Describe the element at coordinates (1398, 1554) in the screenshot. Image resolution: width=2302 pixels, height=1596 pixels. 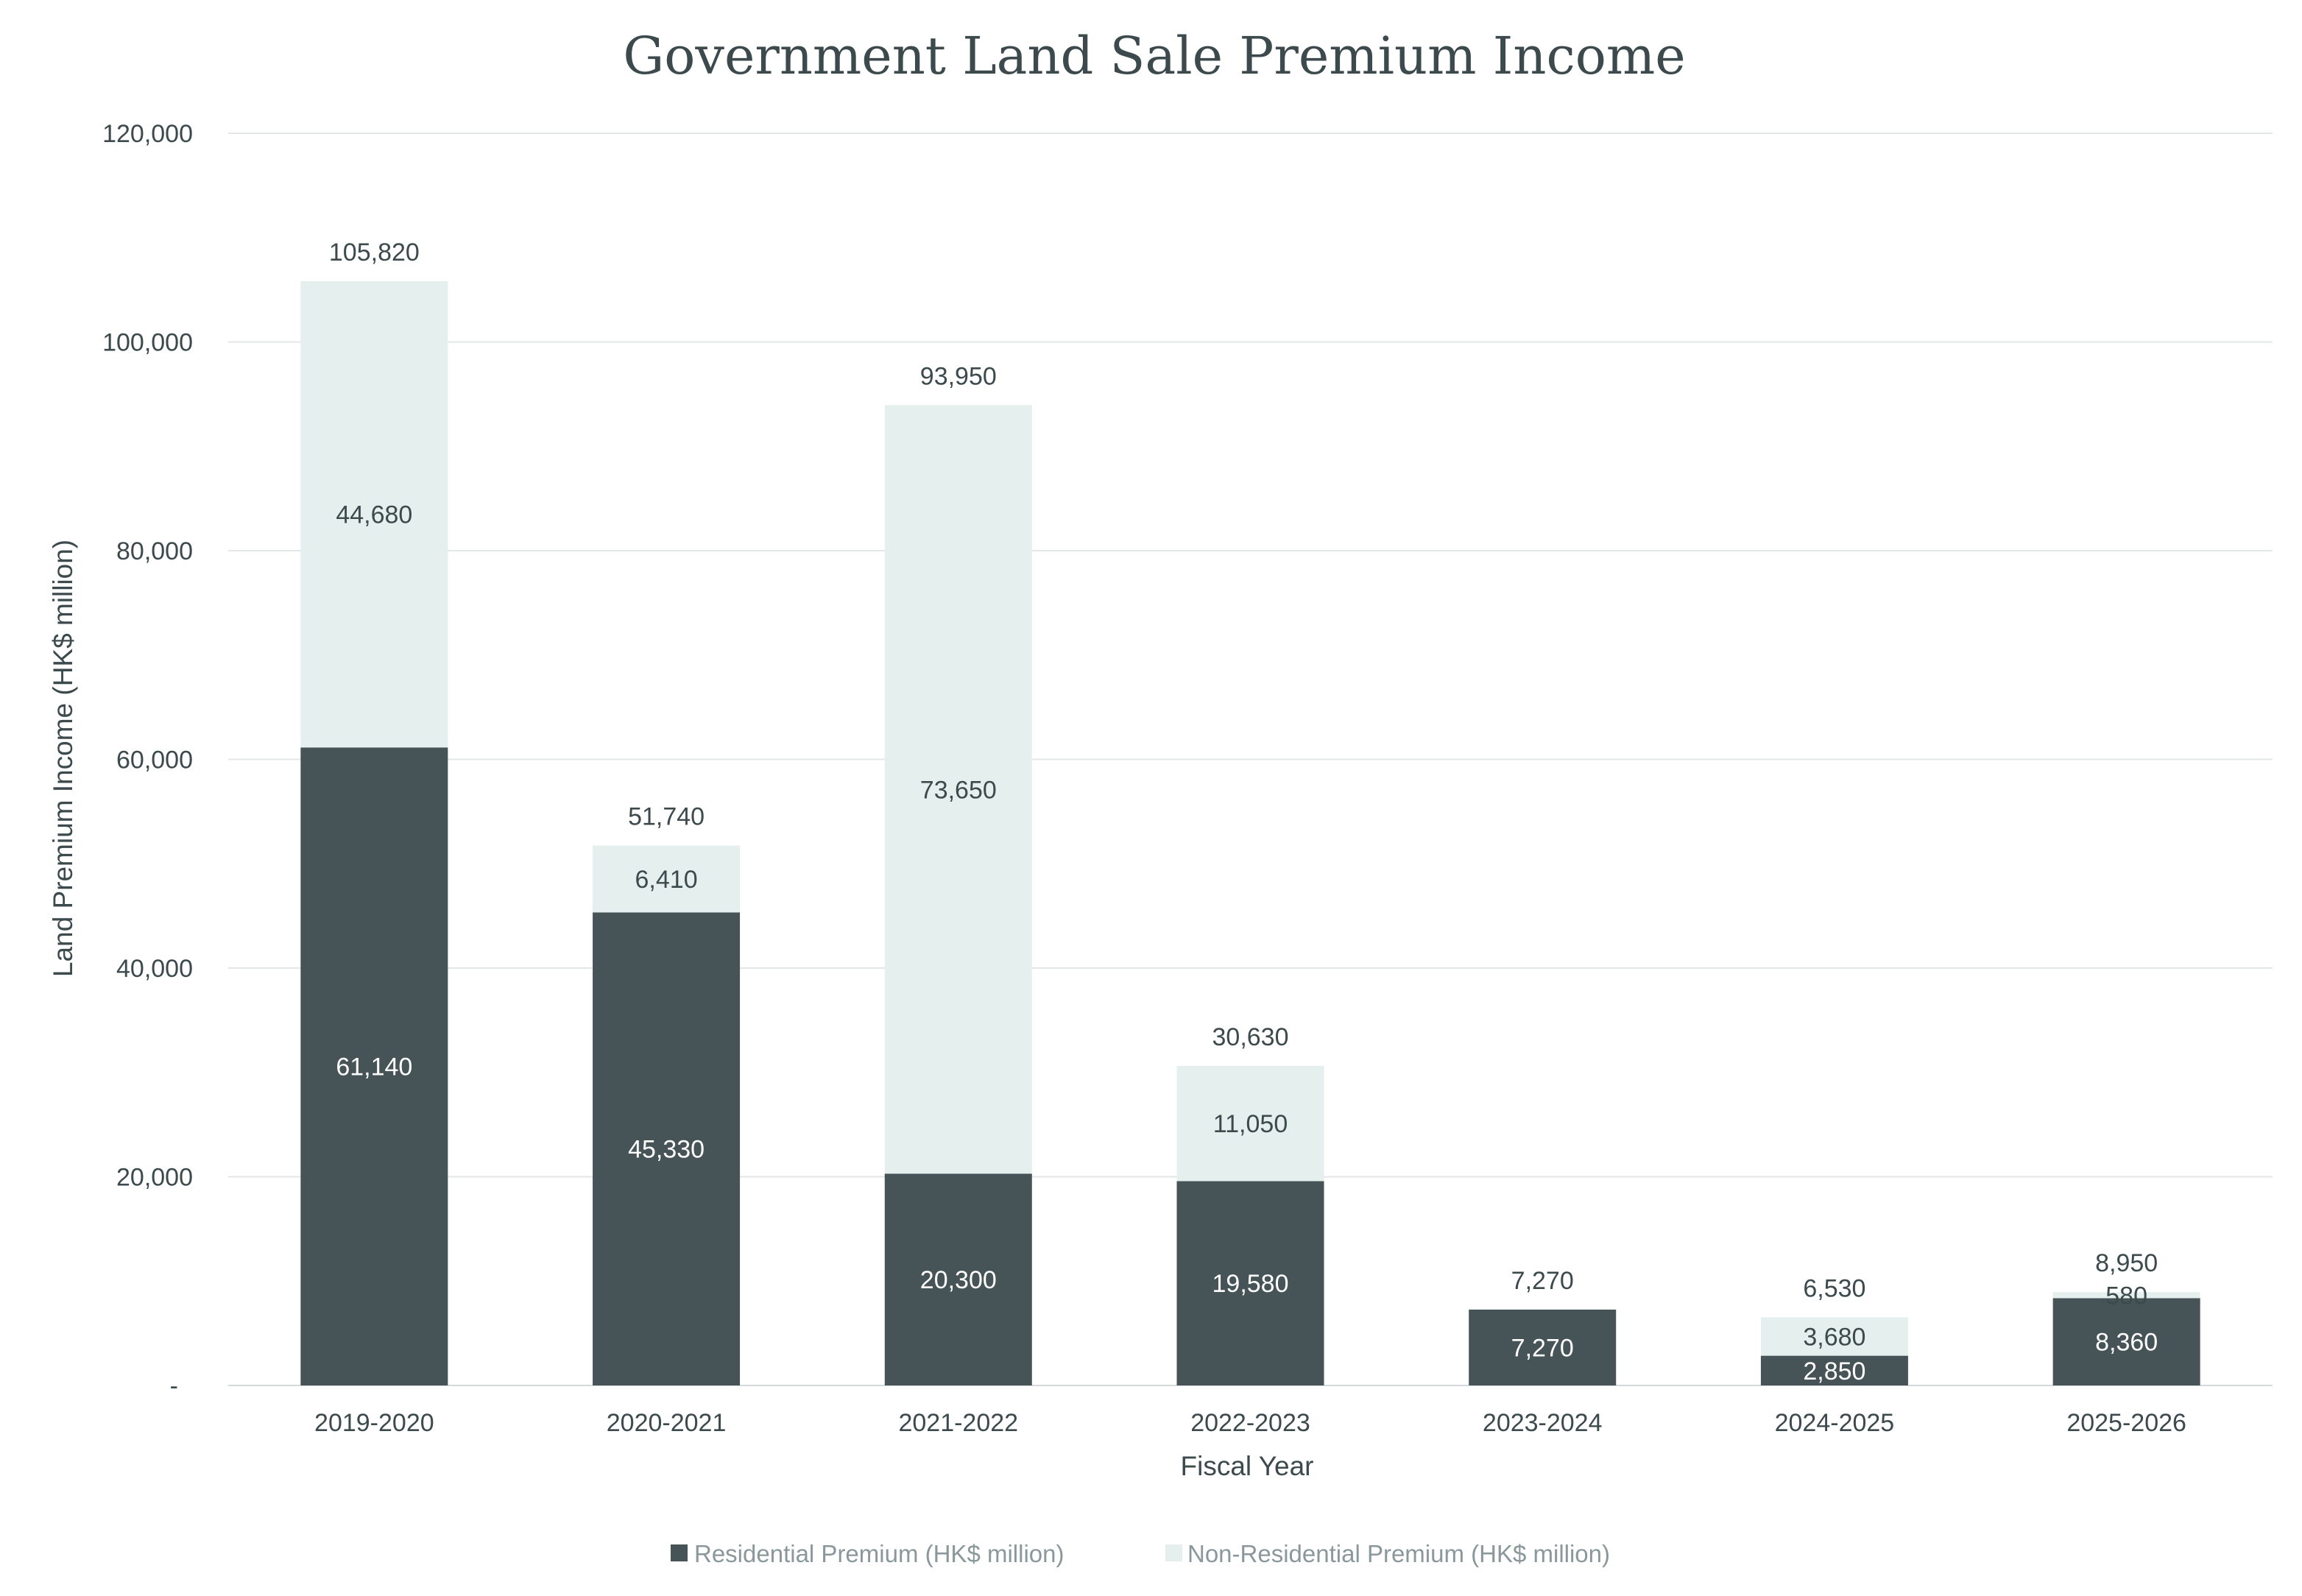
I see `legend-label-non-residential: Non-Residential Premium (HK$ million)` at that location.